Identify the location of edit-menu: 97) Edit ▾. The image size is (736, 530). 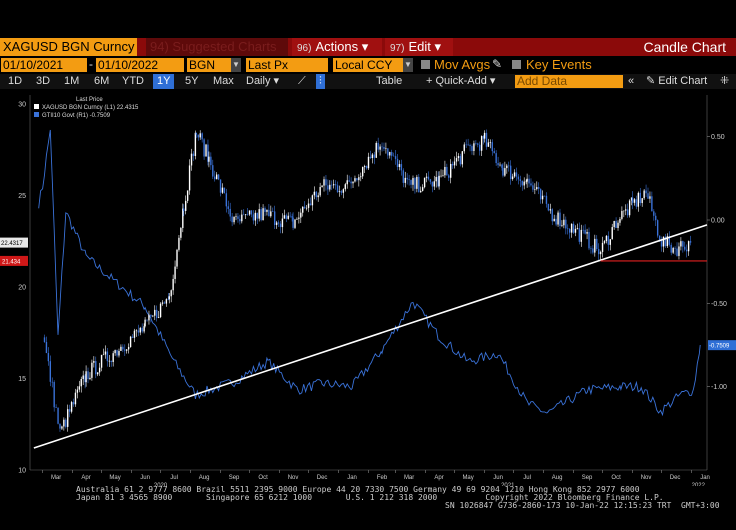
(419, 47).